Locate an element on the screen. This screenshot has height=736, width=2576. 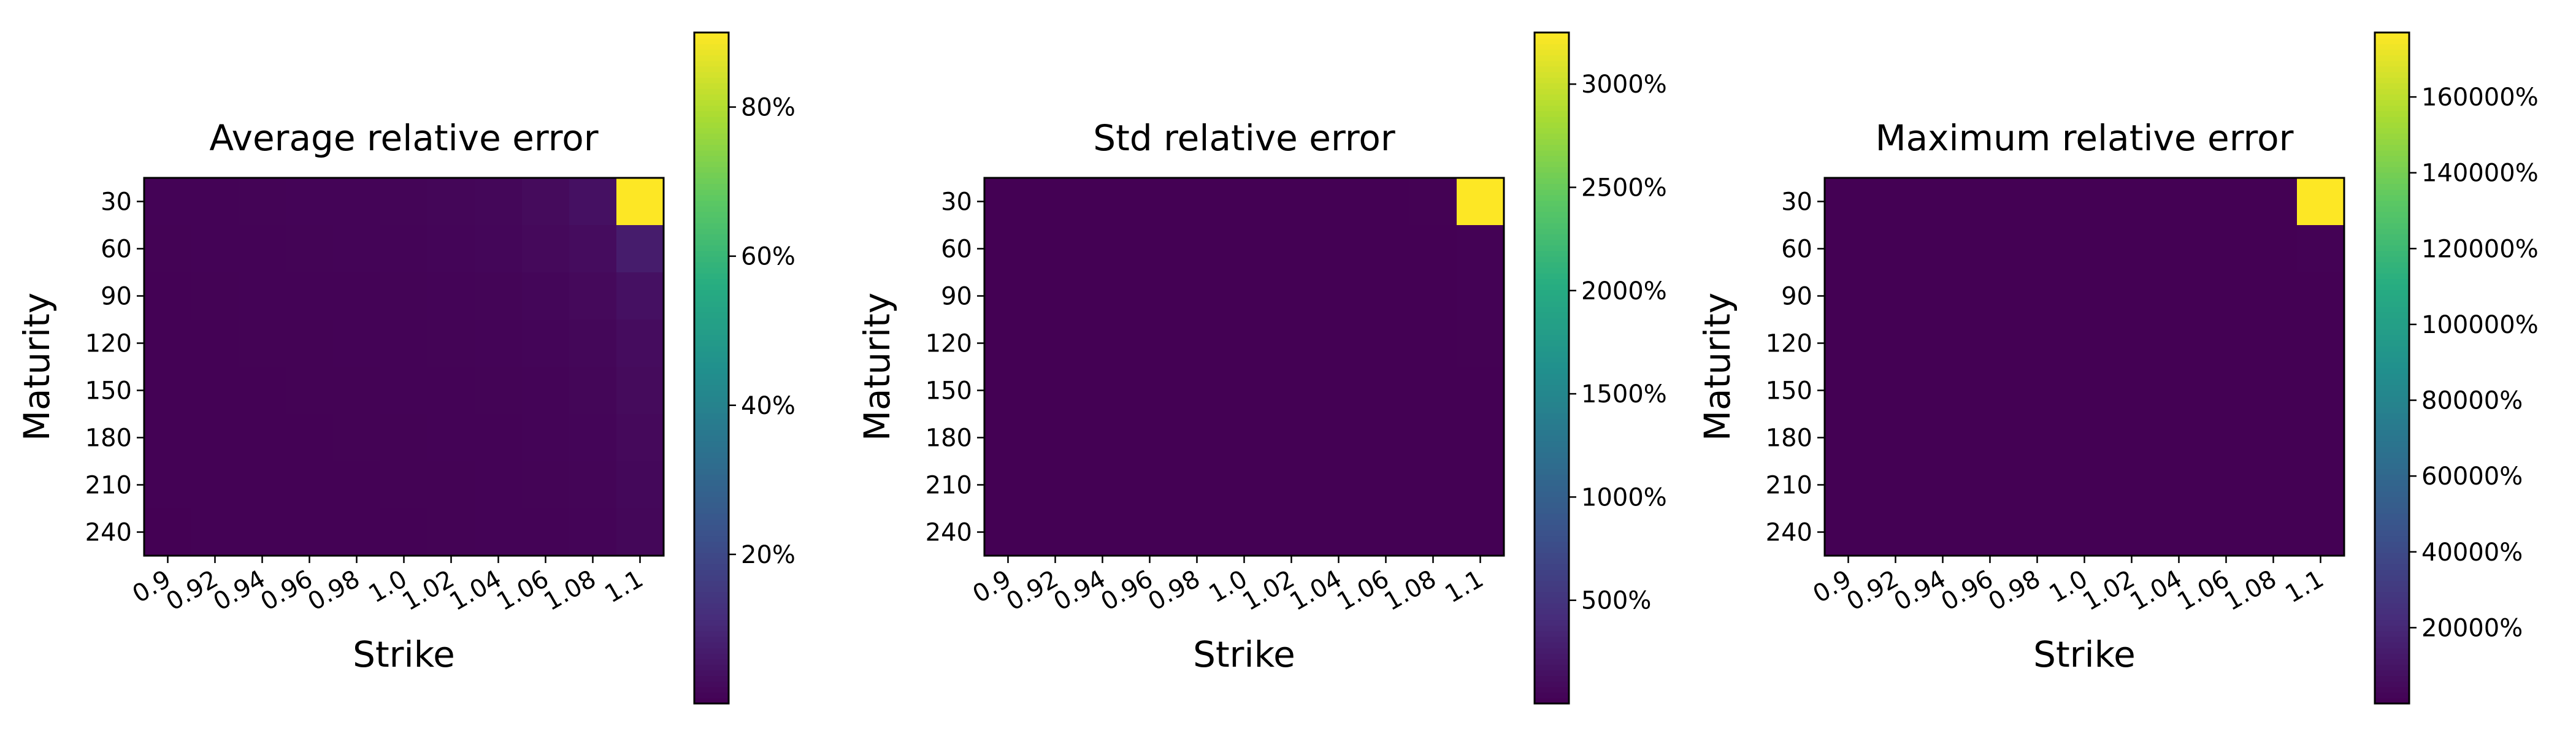
colorbar-tick-label: 2500% is located at coordinates (1624, 188).